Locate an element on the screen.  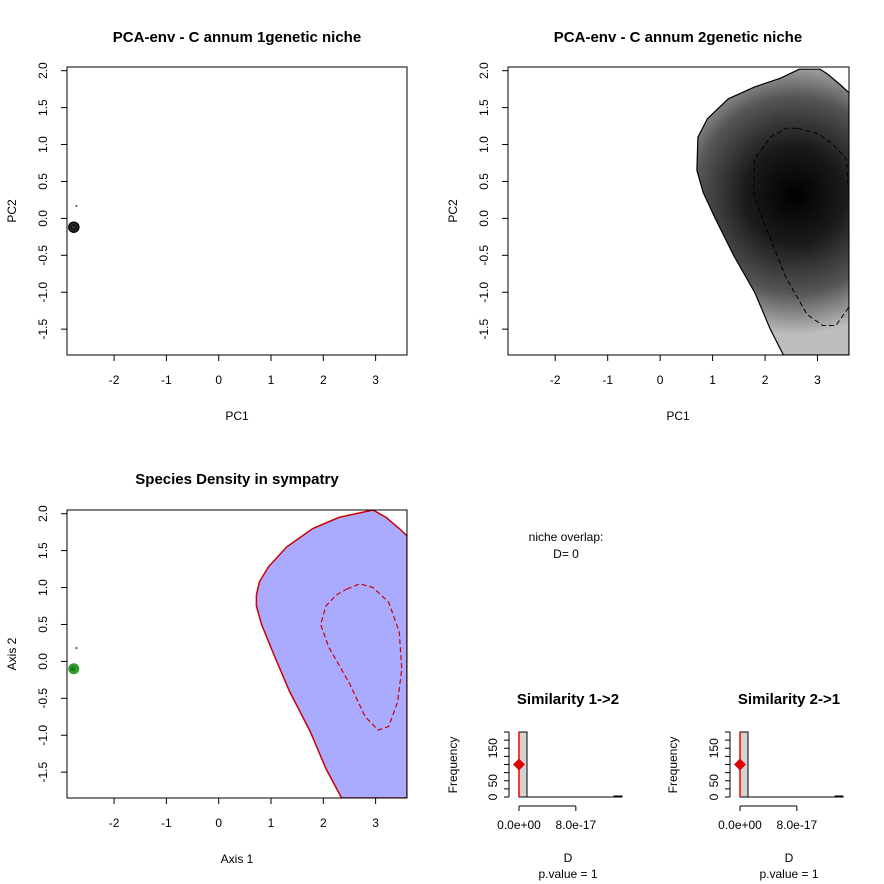
panel1-xlabel: PC1 is located at coordinates (237, 416).